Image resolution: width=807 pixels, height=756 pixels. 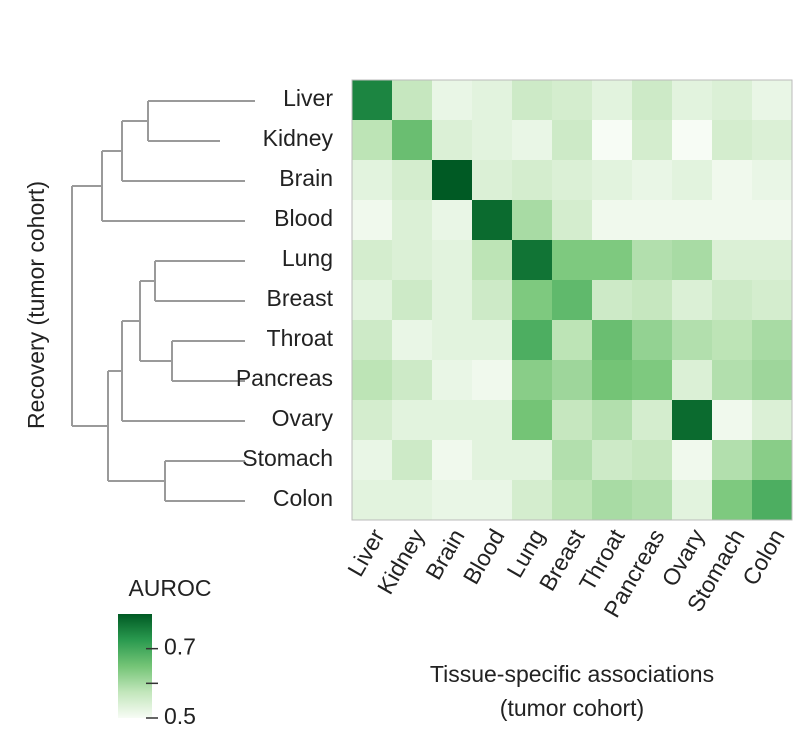 I want to click on y-tick-label: Kidney, so click(x=298, y=138).